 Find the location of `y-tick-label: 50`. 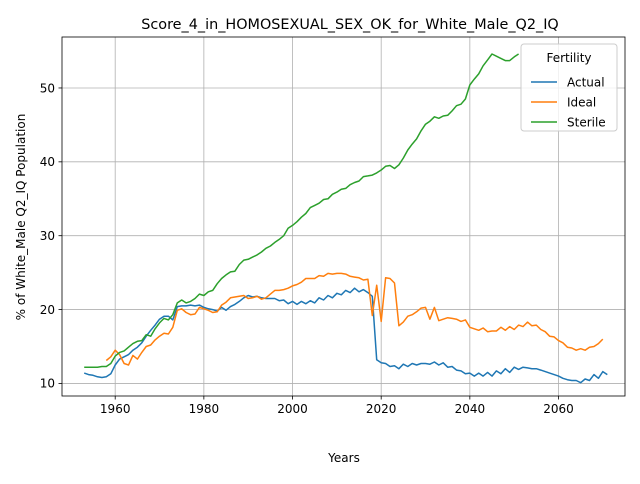

y-tick-label: 50 is located at coordinates (47, 88).